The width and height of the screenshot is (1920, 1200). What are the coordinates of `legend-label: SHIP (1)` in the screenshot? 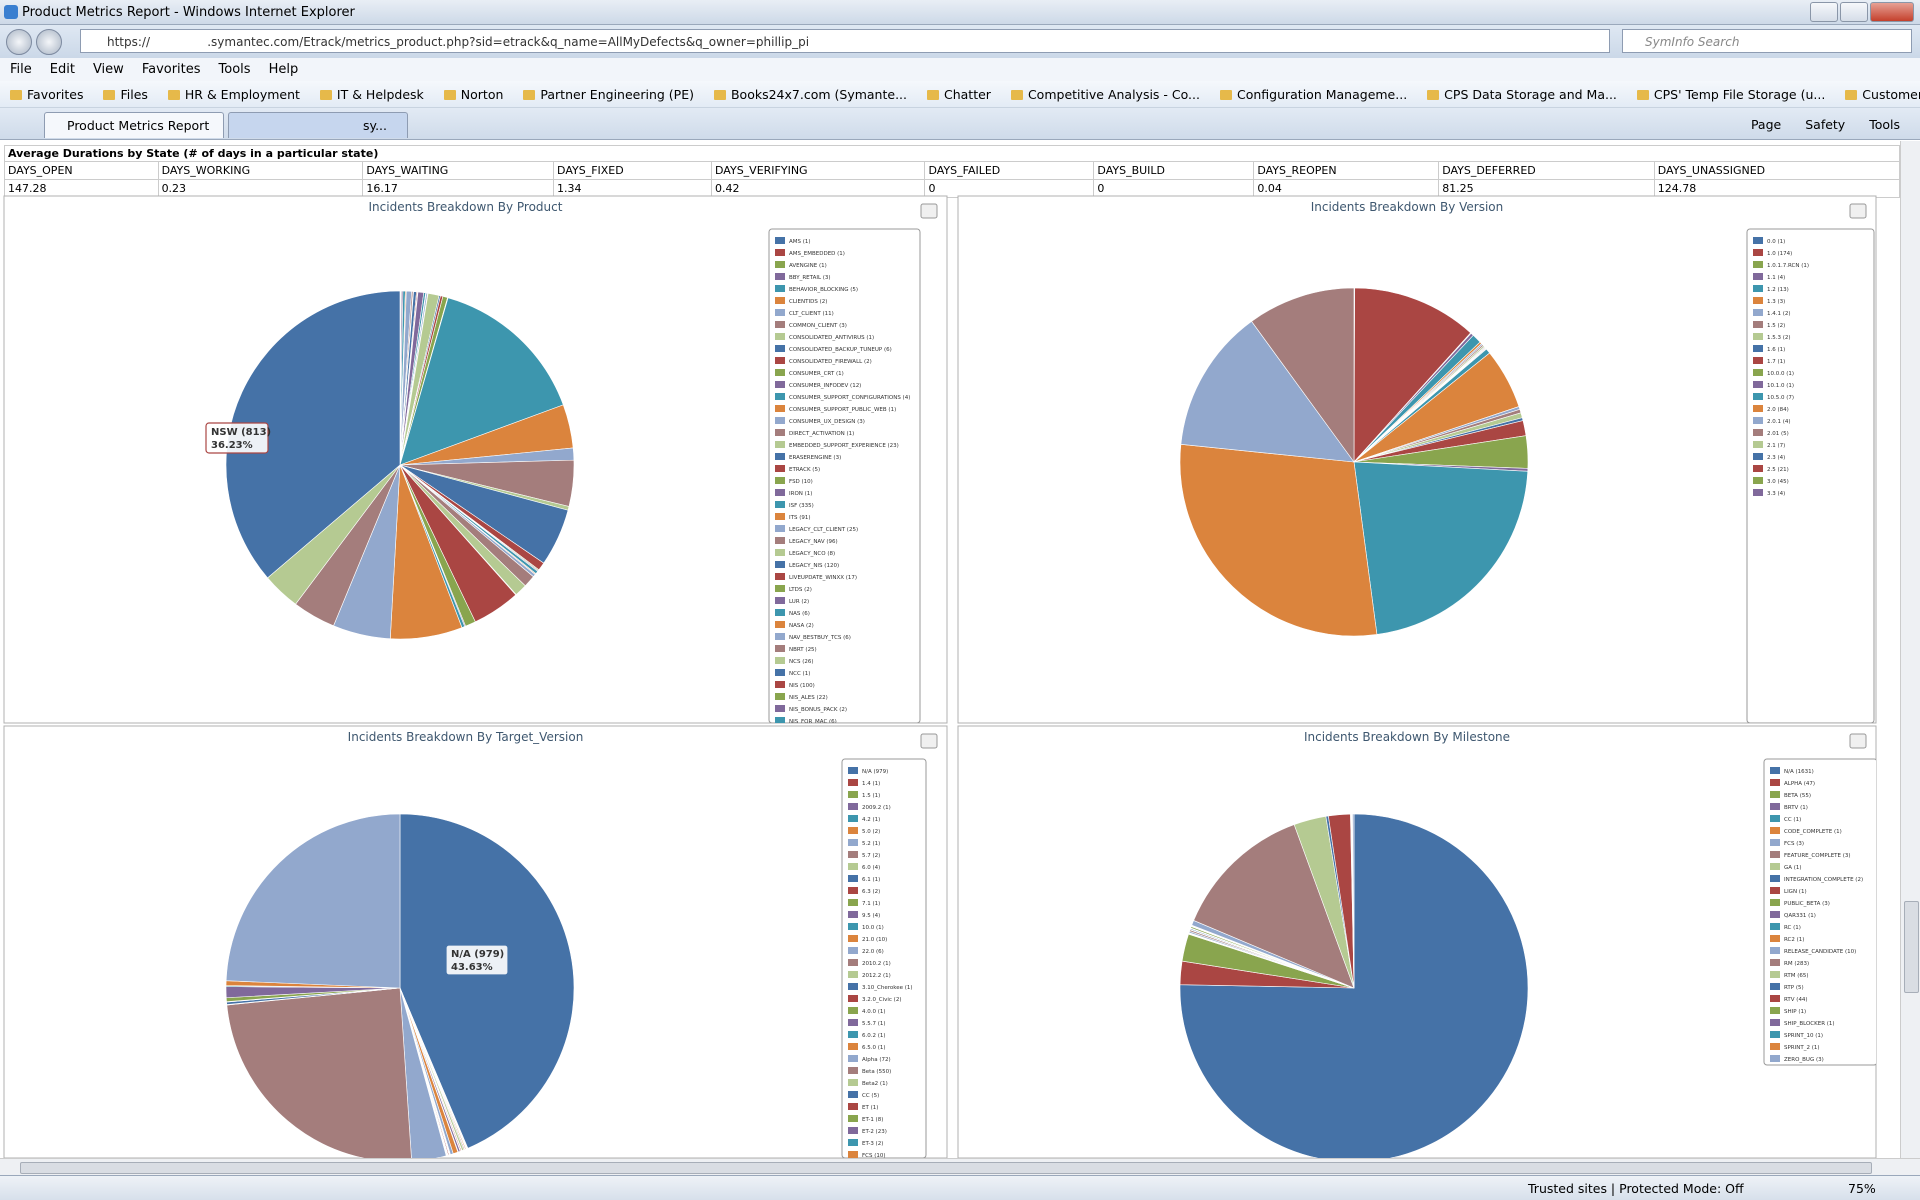 It's located at (1795, 1012).